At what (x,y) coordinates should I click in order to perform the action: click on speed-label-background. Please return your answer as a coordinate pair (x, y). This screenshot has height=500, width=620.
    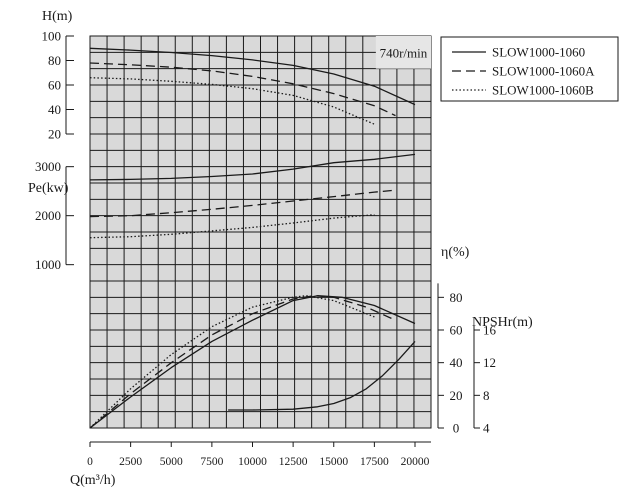
    Looking at the image, I should click on (403, 52).